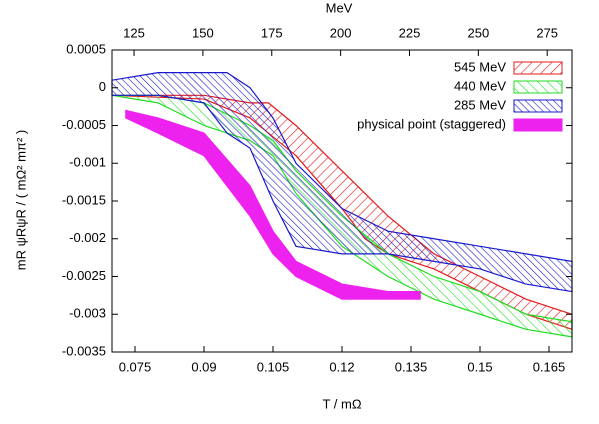  I want to click on x2-tick-label: 275, so click(547, 32).